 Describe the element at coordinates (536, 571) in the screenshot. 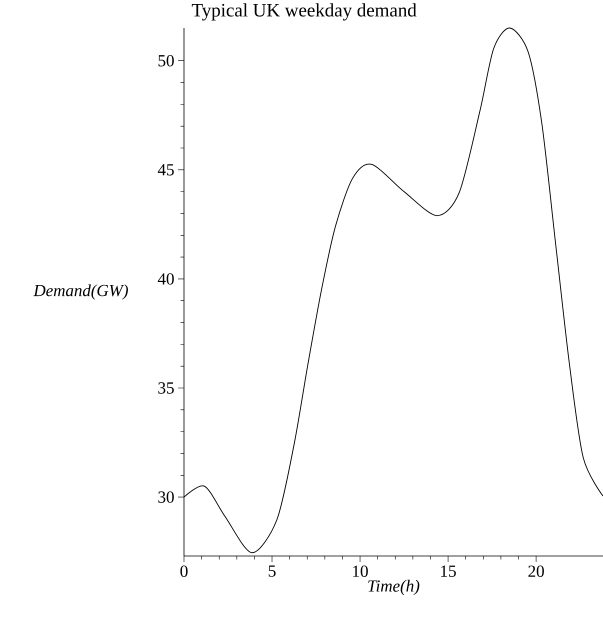

I see `x-tick-label: 20` at that location.